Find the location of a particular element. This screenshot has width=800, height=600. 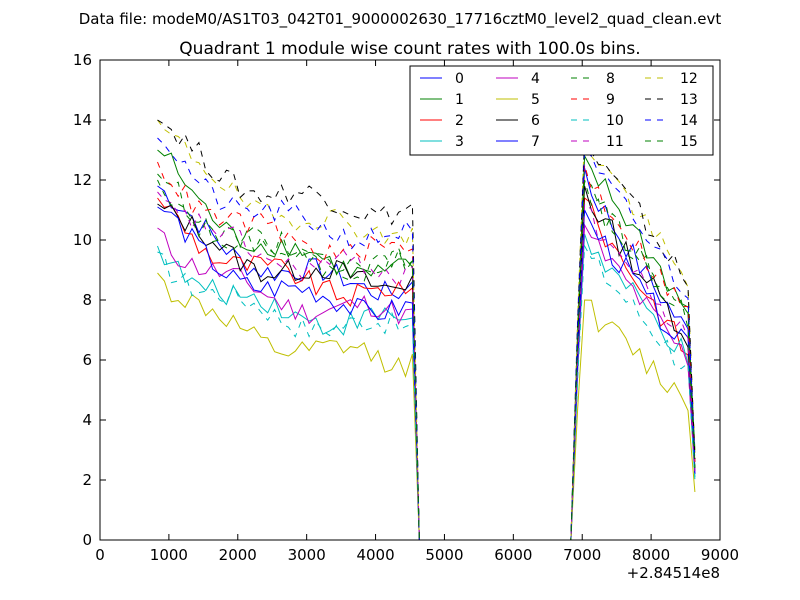

y-tick-label: 0 is located at coordinates (87, 540).